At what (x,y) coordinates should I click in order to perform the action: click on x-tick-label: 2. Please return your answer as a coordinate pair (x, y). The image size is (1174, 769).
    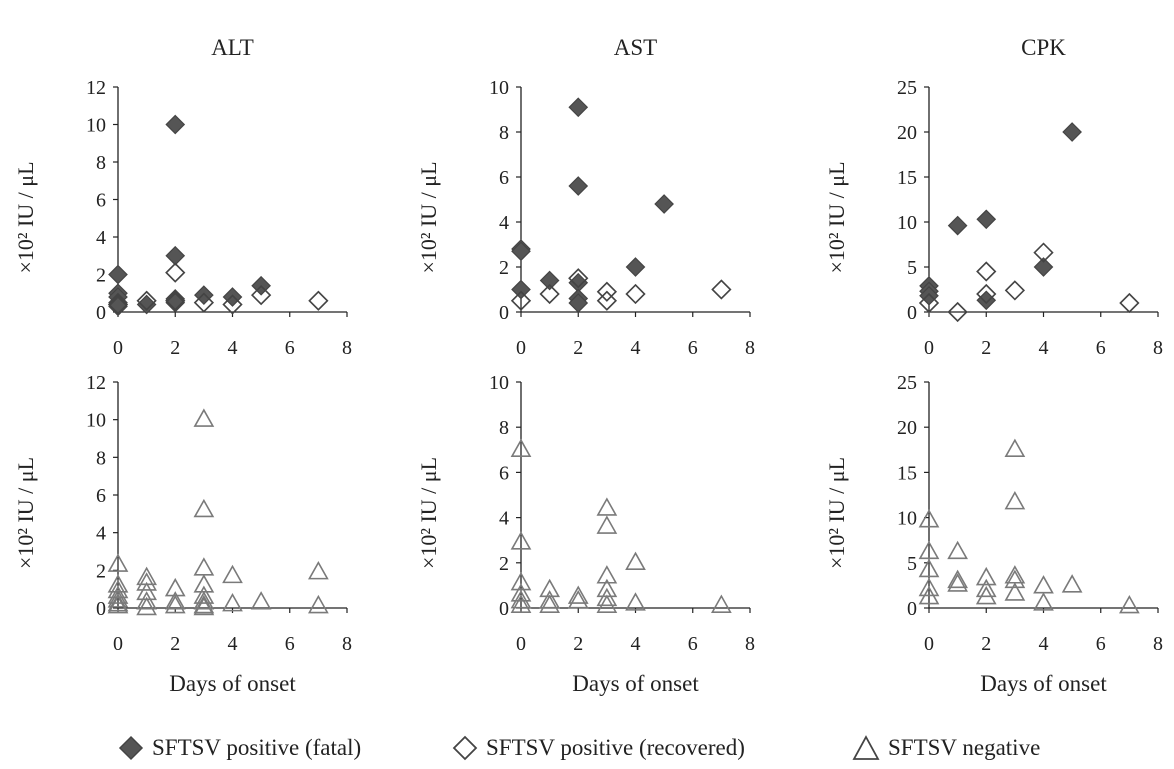
    Looking at the image, I should click on (986, 348).